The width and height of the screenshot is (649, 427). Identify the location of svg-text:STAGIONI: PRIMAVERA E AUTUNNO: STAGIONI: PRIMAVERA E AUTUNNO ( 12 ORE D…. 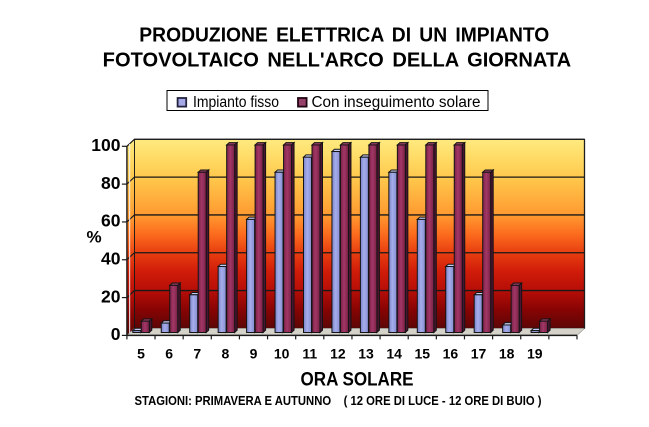
(338, 400).